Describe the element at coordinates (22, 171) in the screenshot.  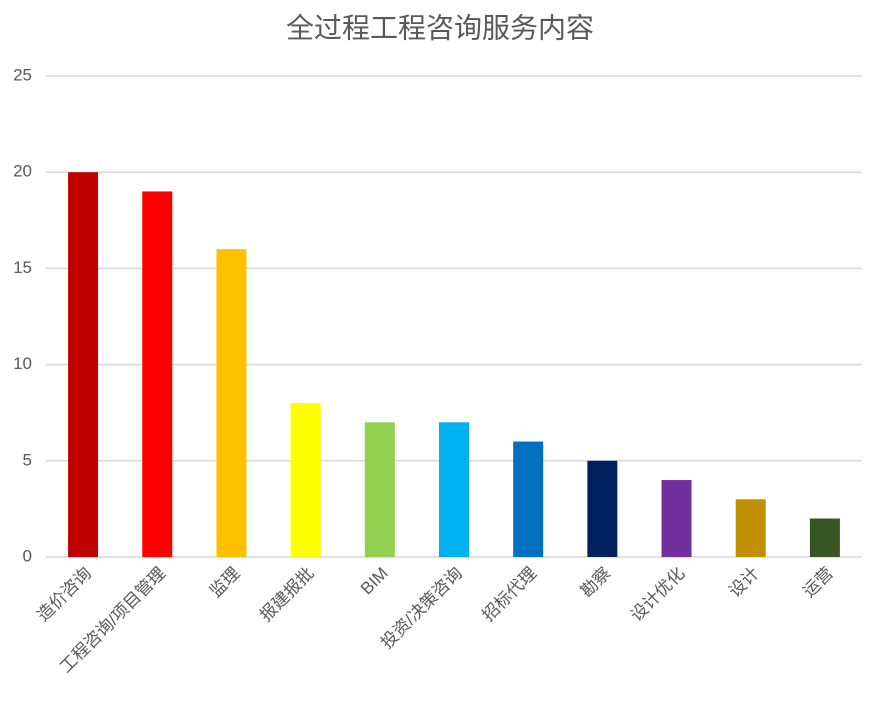
I see `y-tick-label: 20` at that location.